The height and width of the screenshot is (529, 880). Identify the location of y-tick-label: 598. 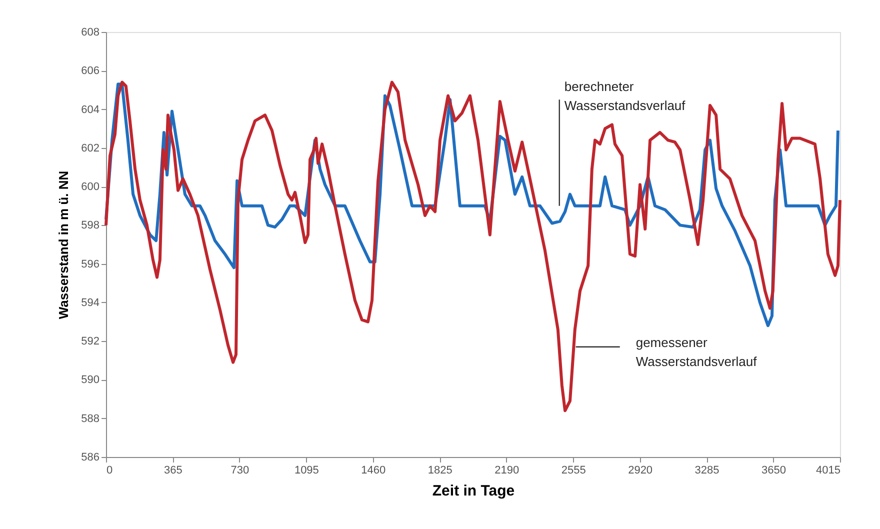
(90, 226).